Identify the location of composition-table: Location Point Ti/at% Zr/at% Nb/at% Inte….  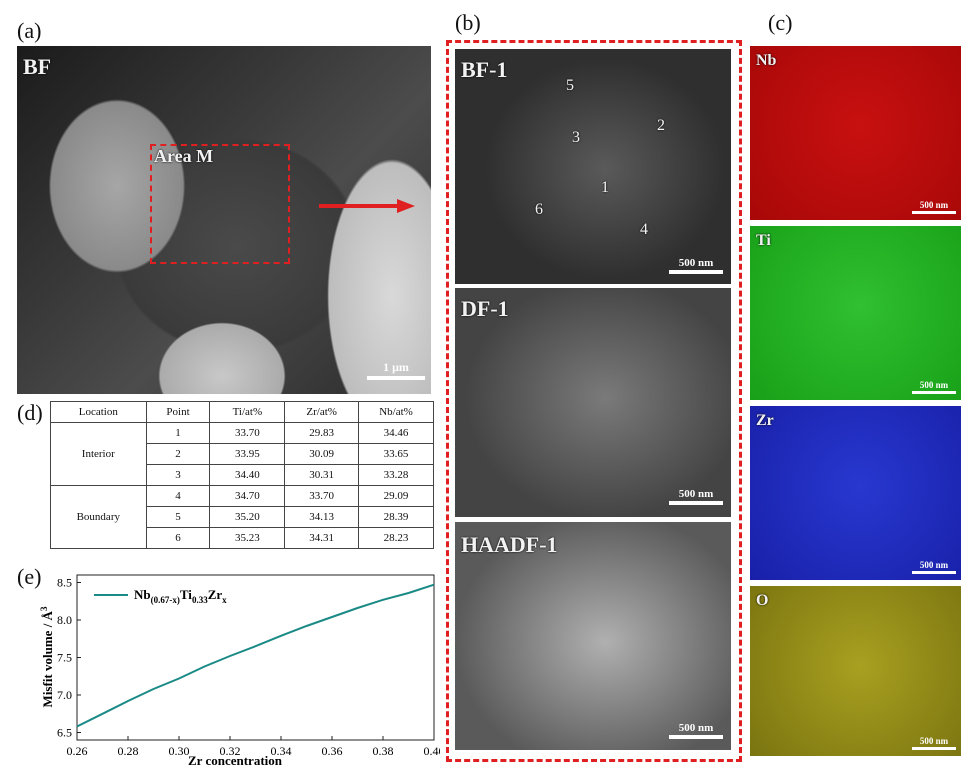
(242, 475).